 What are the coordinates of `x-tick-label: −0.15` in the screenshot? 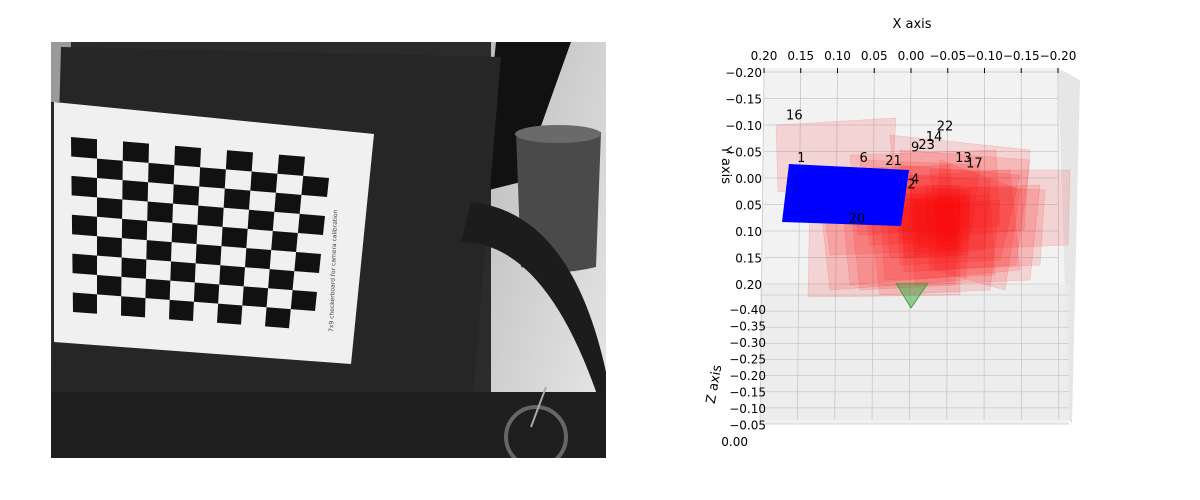 It's located at (1021, 56).